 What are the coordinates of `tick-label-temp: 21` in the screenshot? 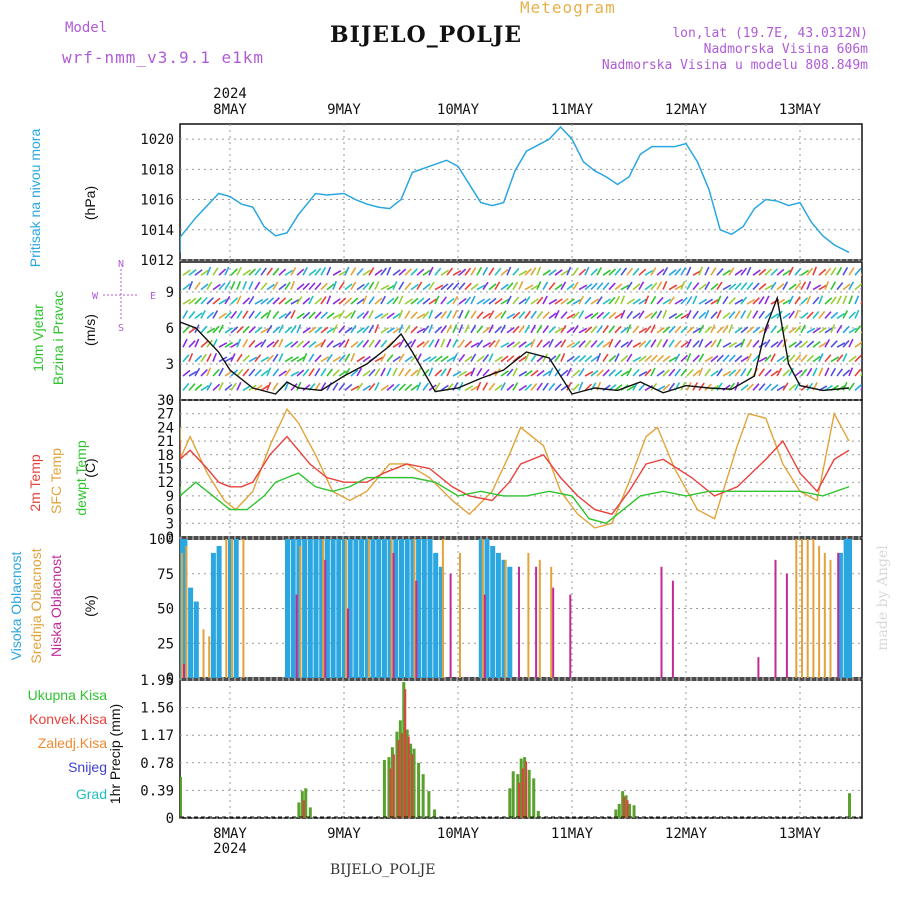 It's located at (165, 442).